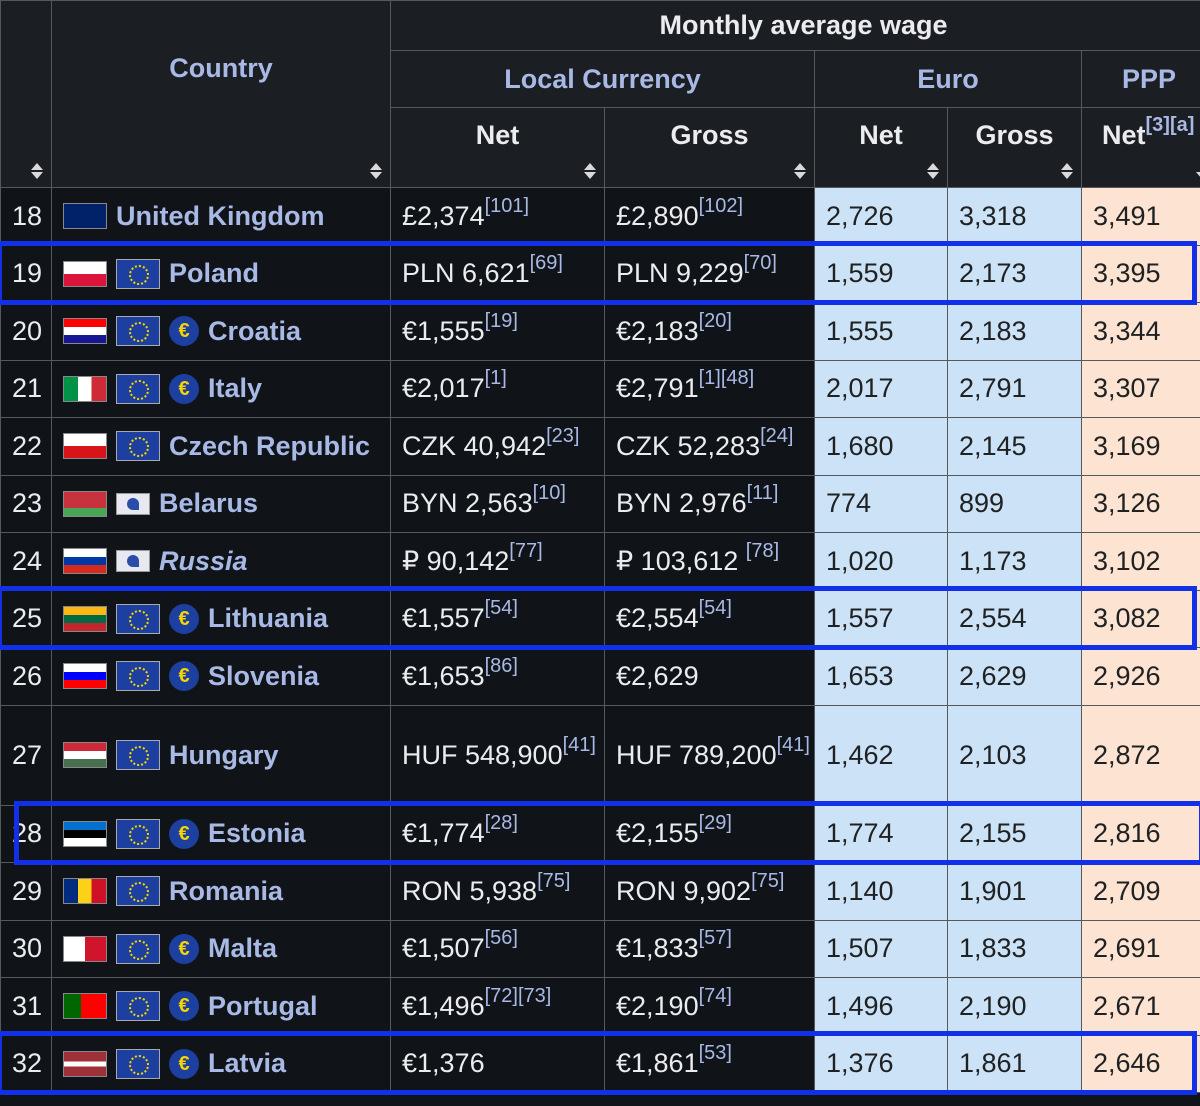 This screenshot has height=1106, width=1200. What do you see at coordinates (255, 330) in the screenshot?
I see `country-link: Croatia` at bounding box center [255, 330].